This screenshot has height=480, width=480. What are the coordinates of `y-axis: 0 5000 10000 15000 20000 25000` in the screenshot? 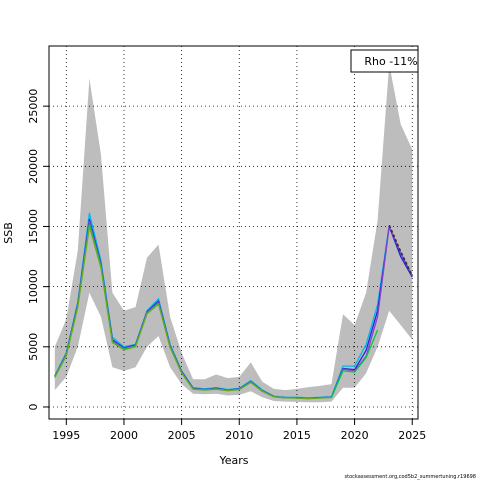 It's located at (38, 249).